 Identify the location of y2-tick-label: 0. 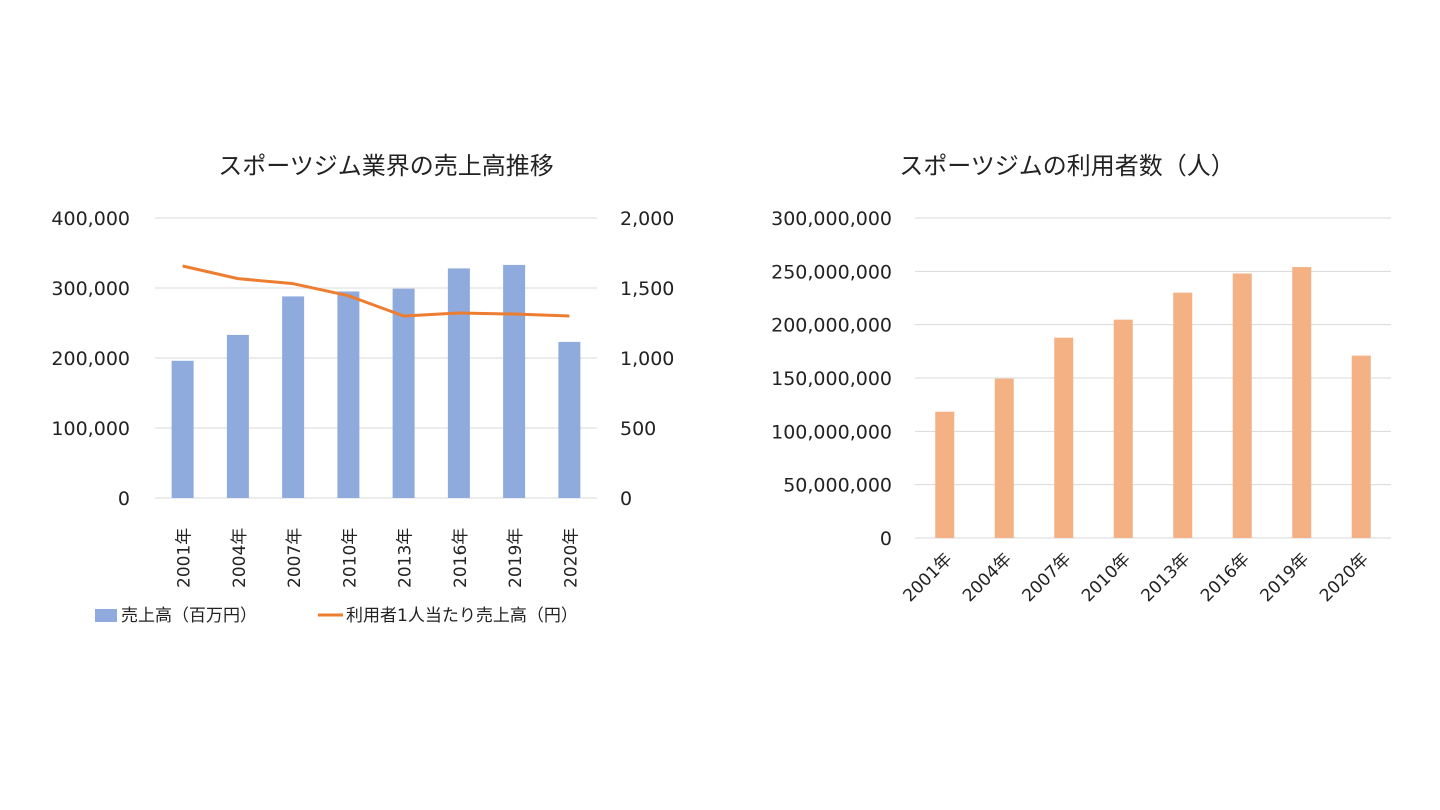
(626, 499).